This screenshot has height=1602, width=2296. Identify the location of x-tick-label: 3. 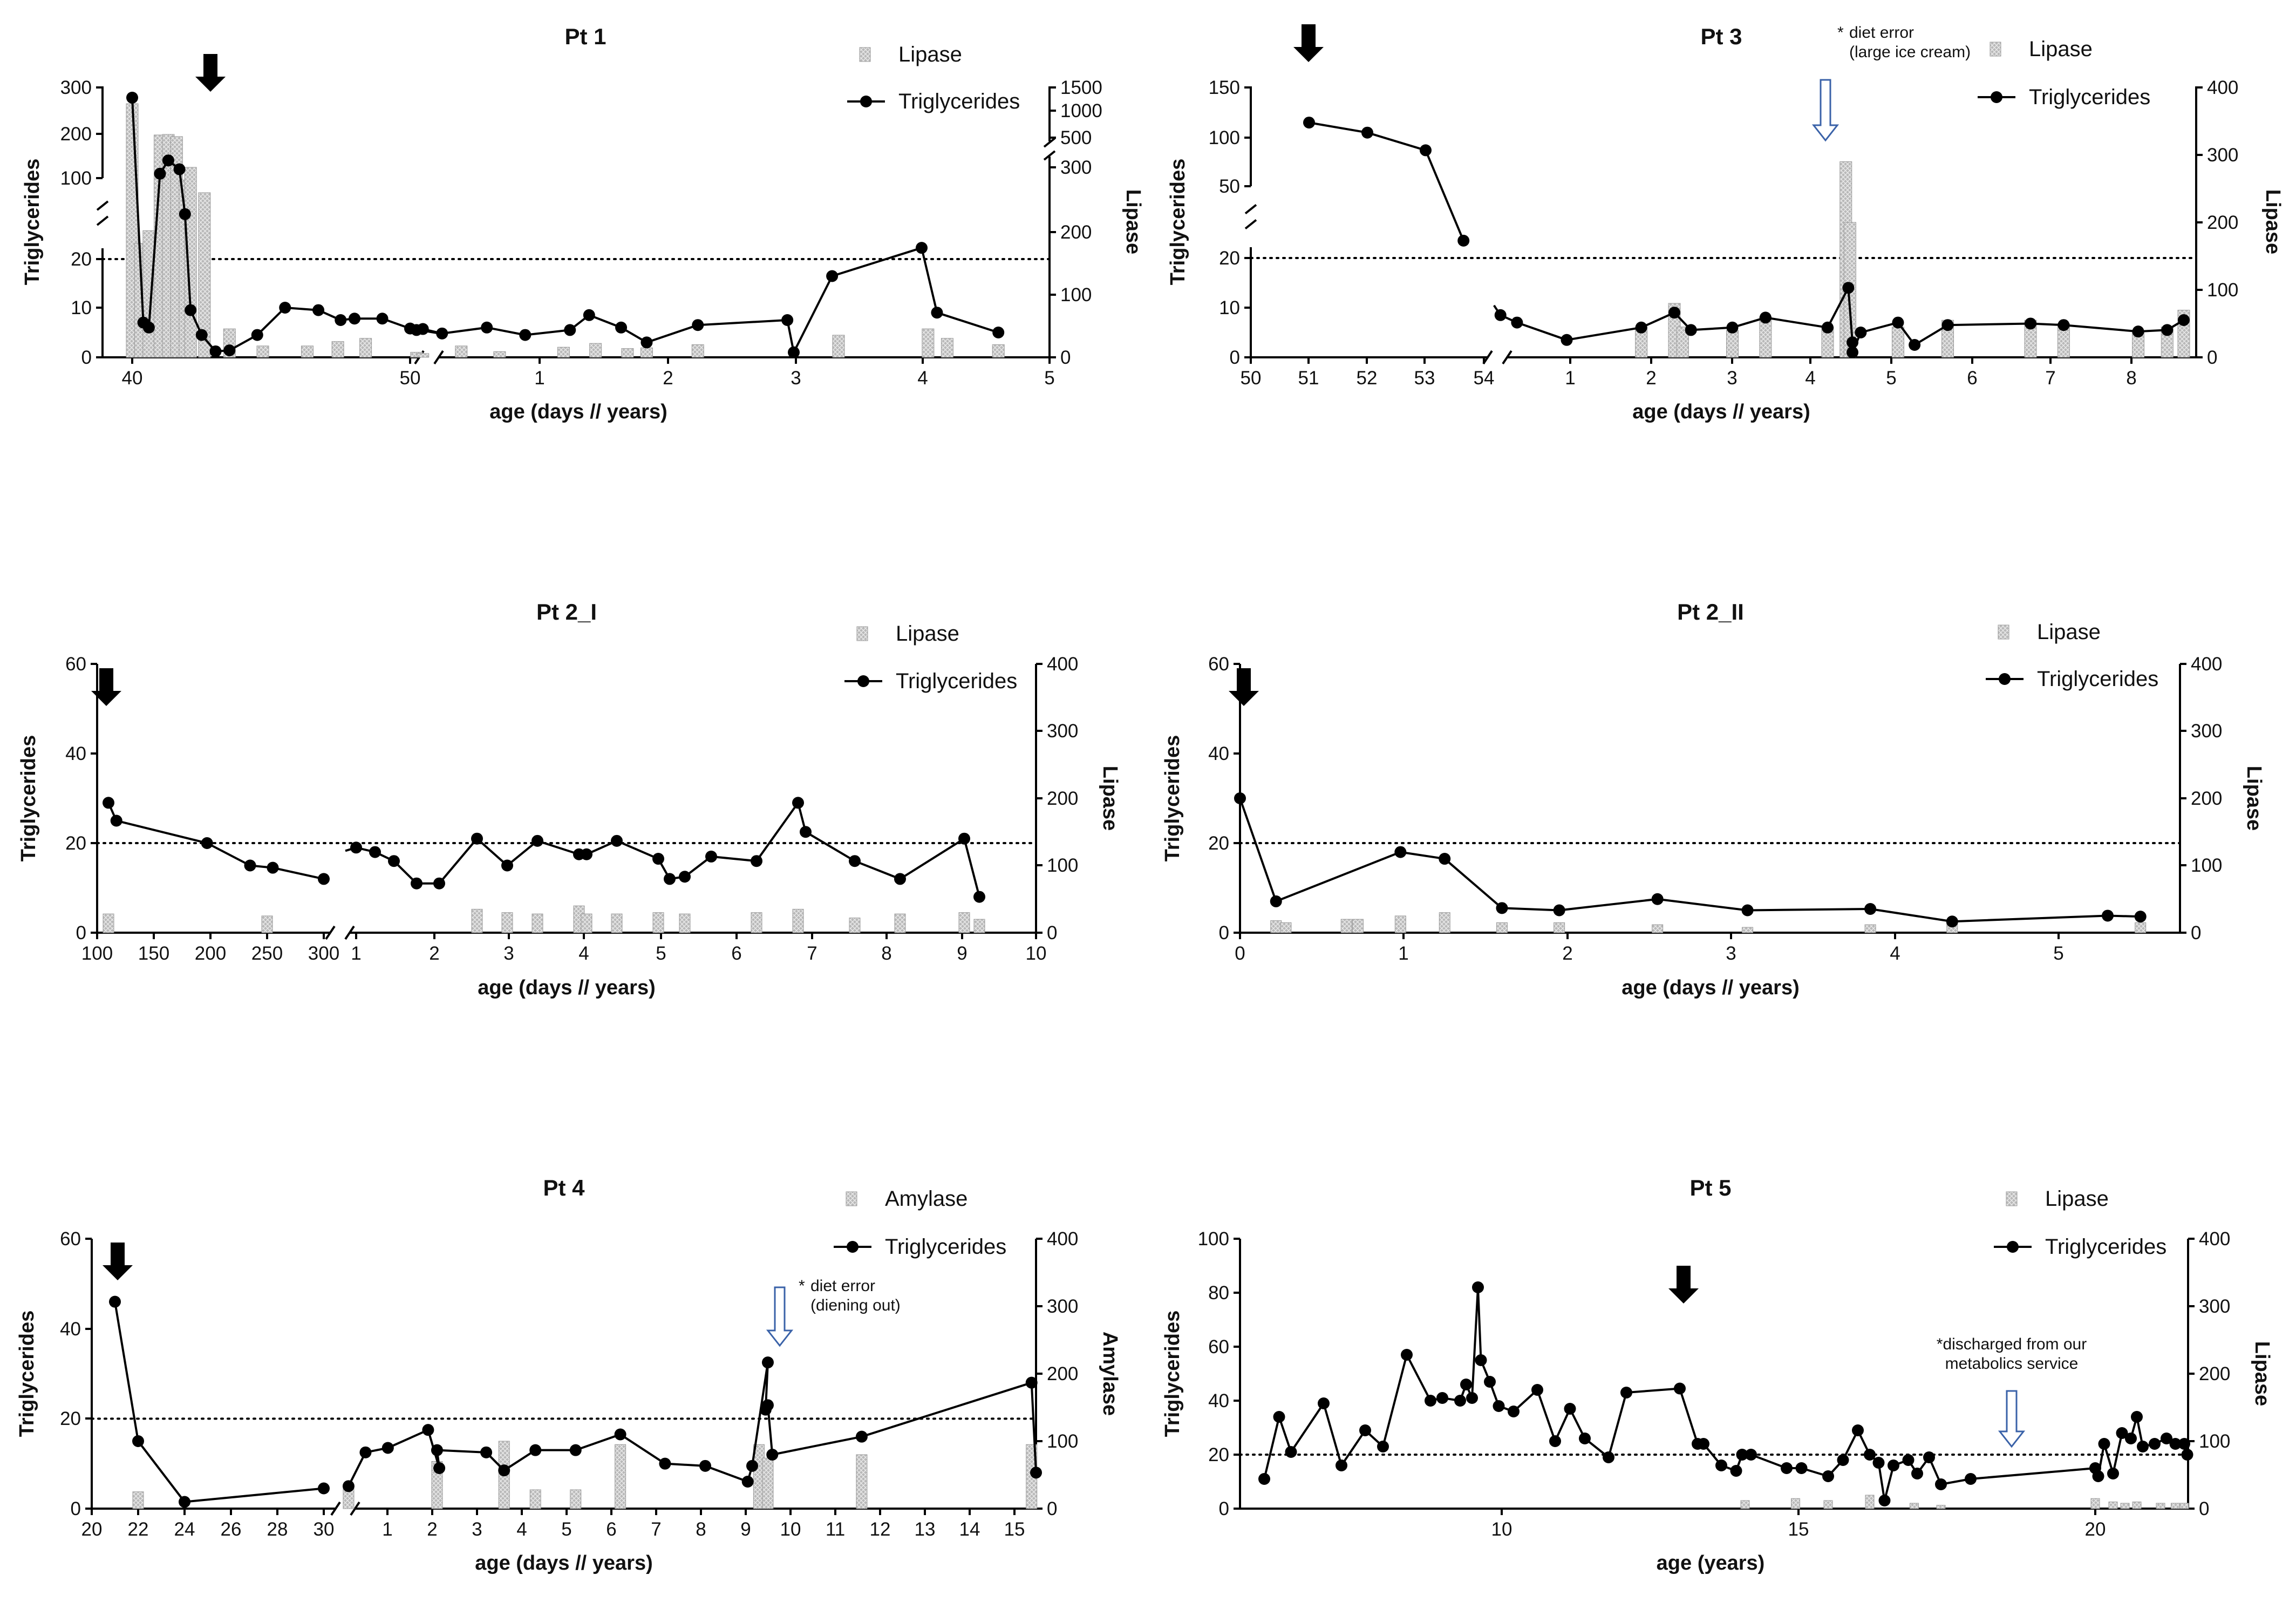
(1731, 954).